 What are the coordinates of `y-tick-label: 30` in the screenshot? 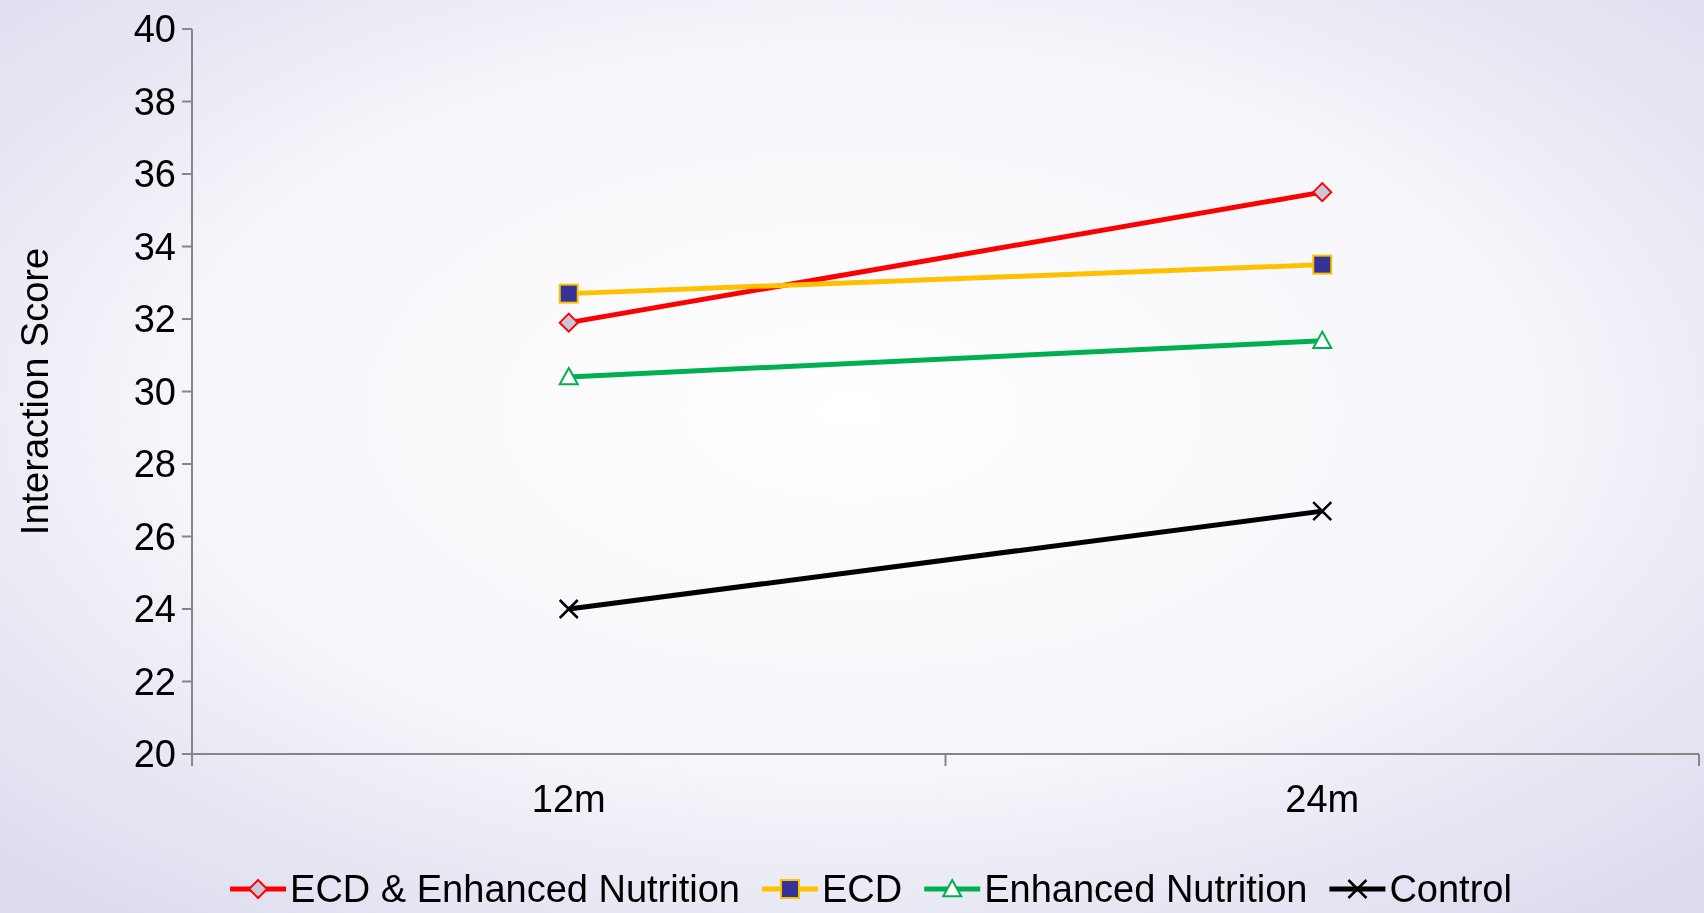 It's located at (154, 391).